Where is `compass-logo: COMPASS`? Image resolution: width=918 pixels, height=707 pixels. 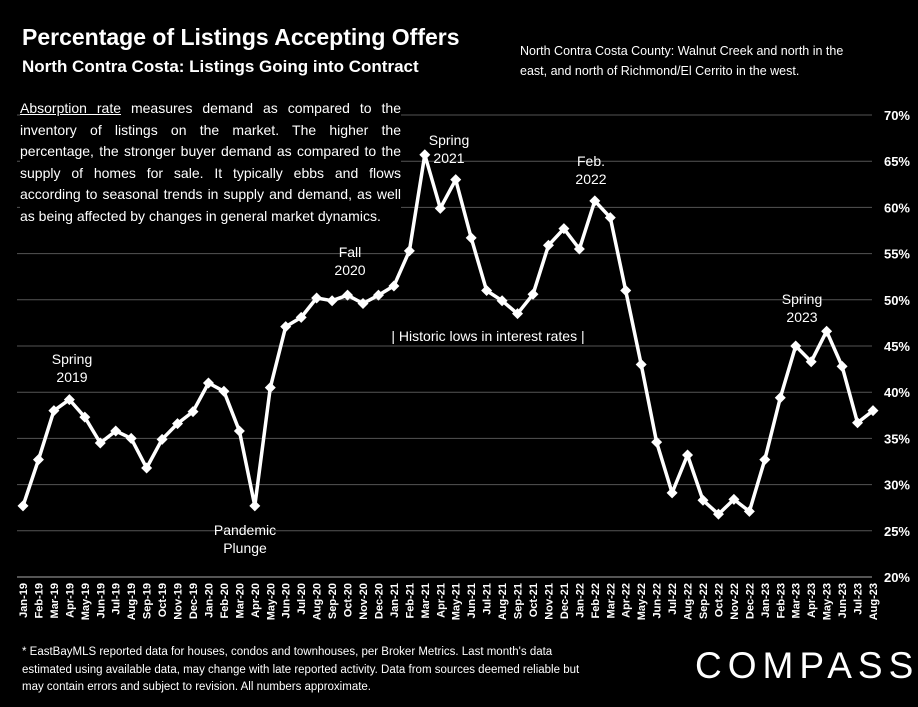
compass-logo: COMPASS is located at coordinates (806, 665).